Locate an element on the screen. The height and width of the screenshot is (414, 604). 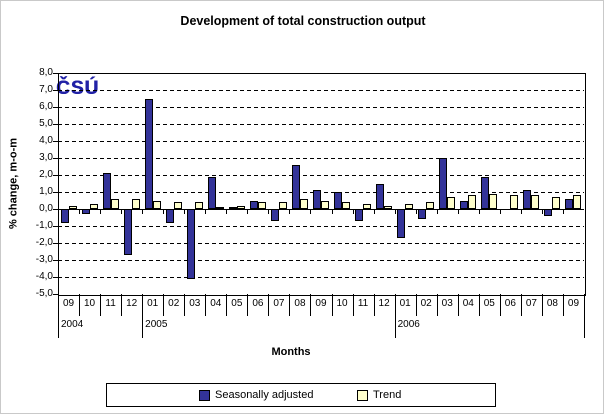
month-label: 05 is located at coordinates (489, 303).